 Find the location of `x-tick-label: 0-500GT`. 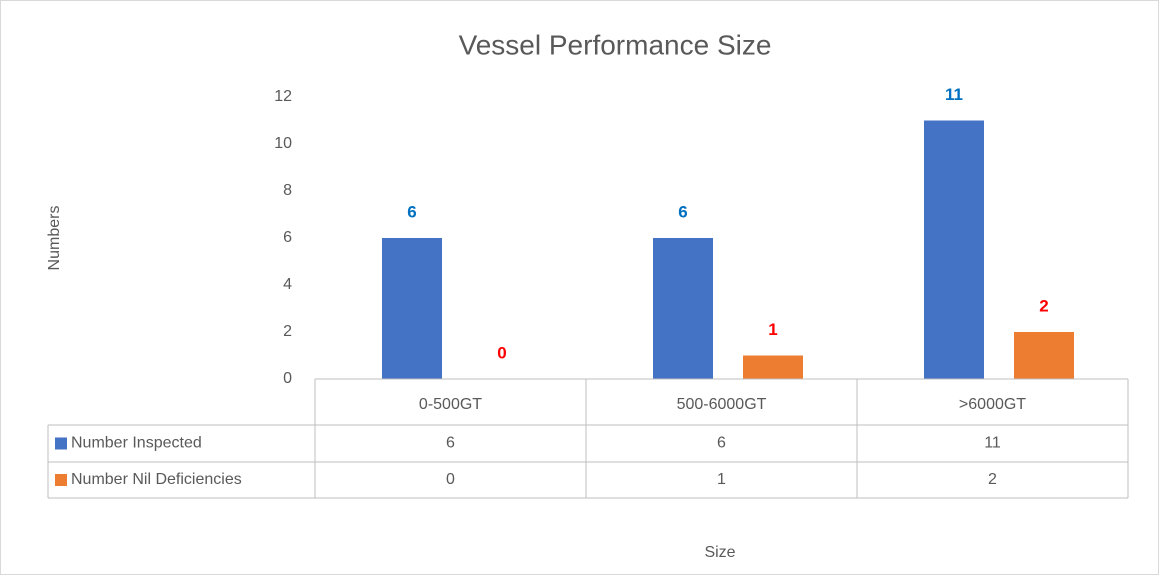

x-tick-label: 0-500GT is located at coordinates (450, 404).